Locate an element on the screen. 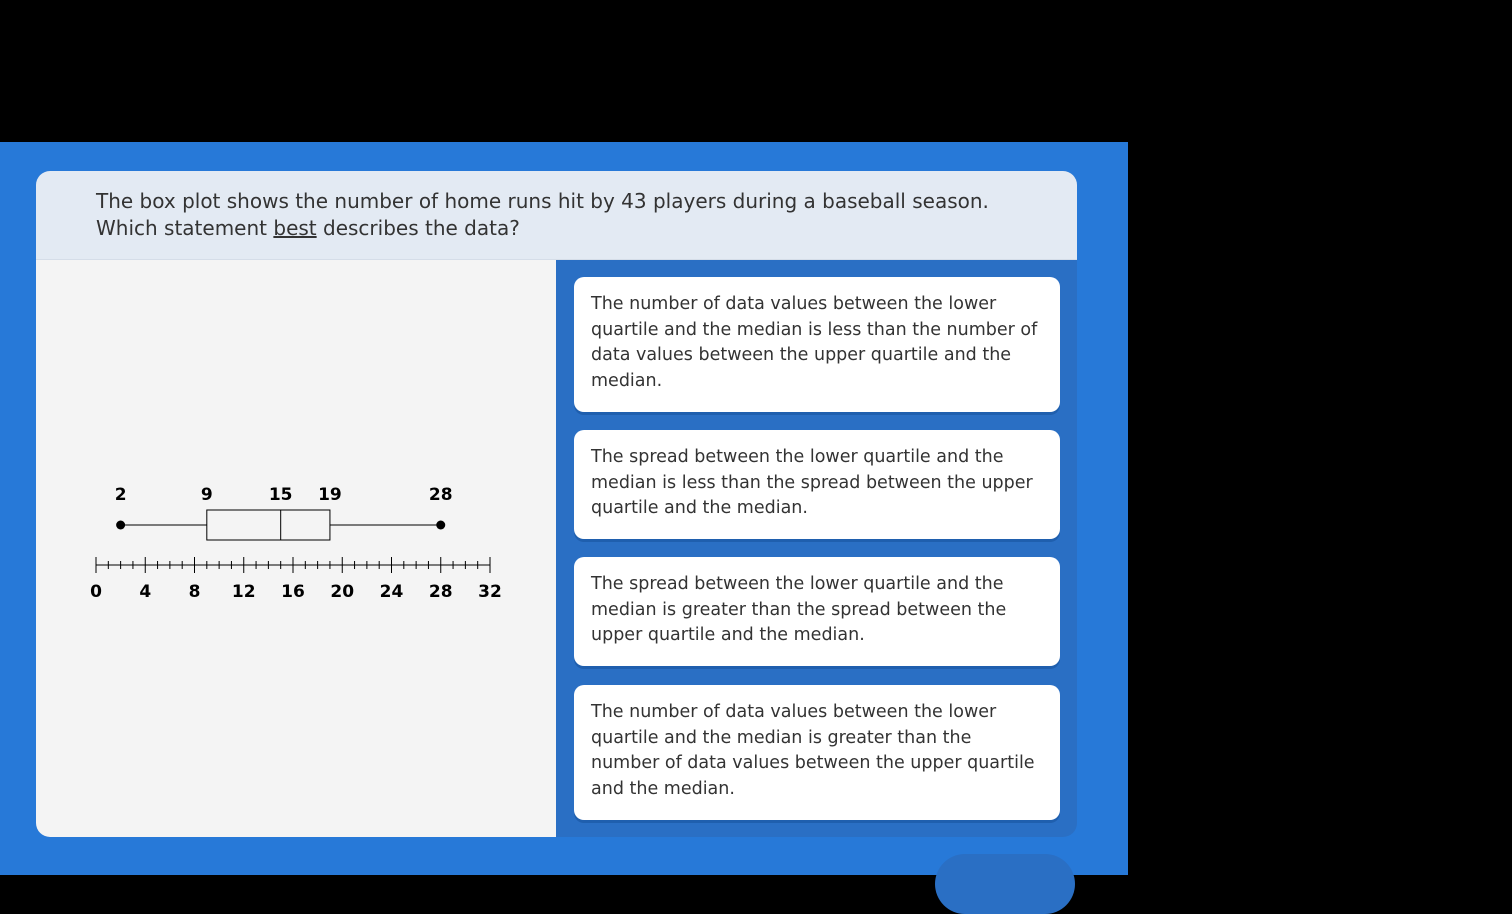 The width and height of the screenshot is (1512, 914). tick-label: 20 is located at coordinates (342, 592).